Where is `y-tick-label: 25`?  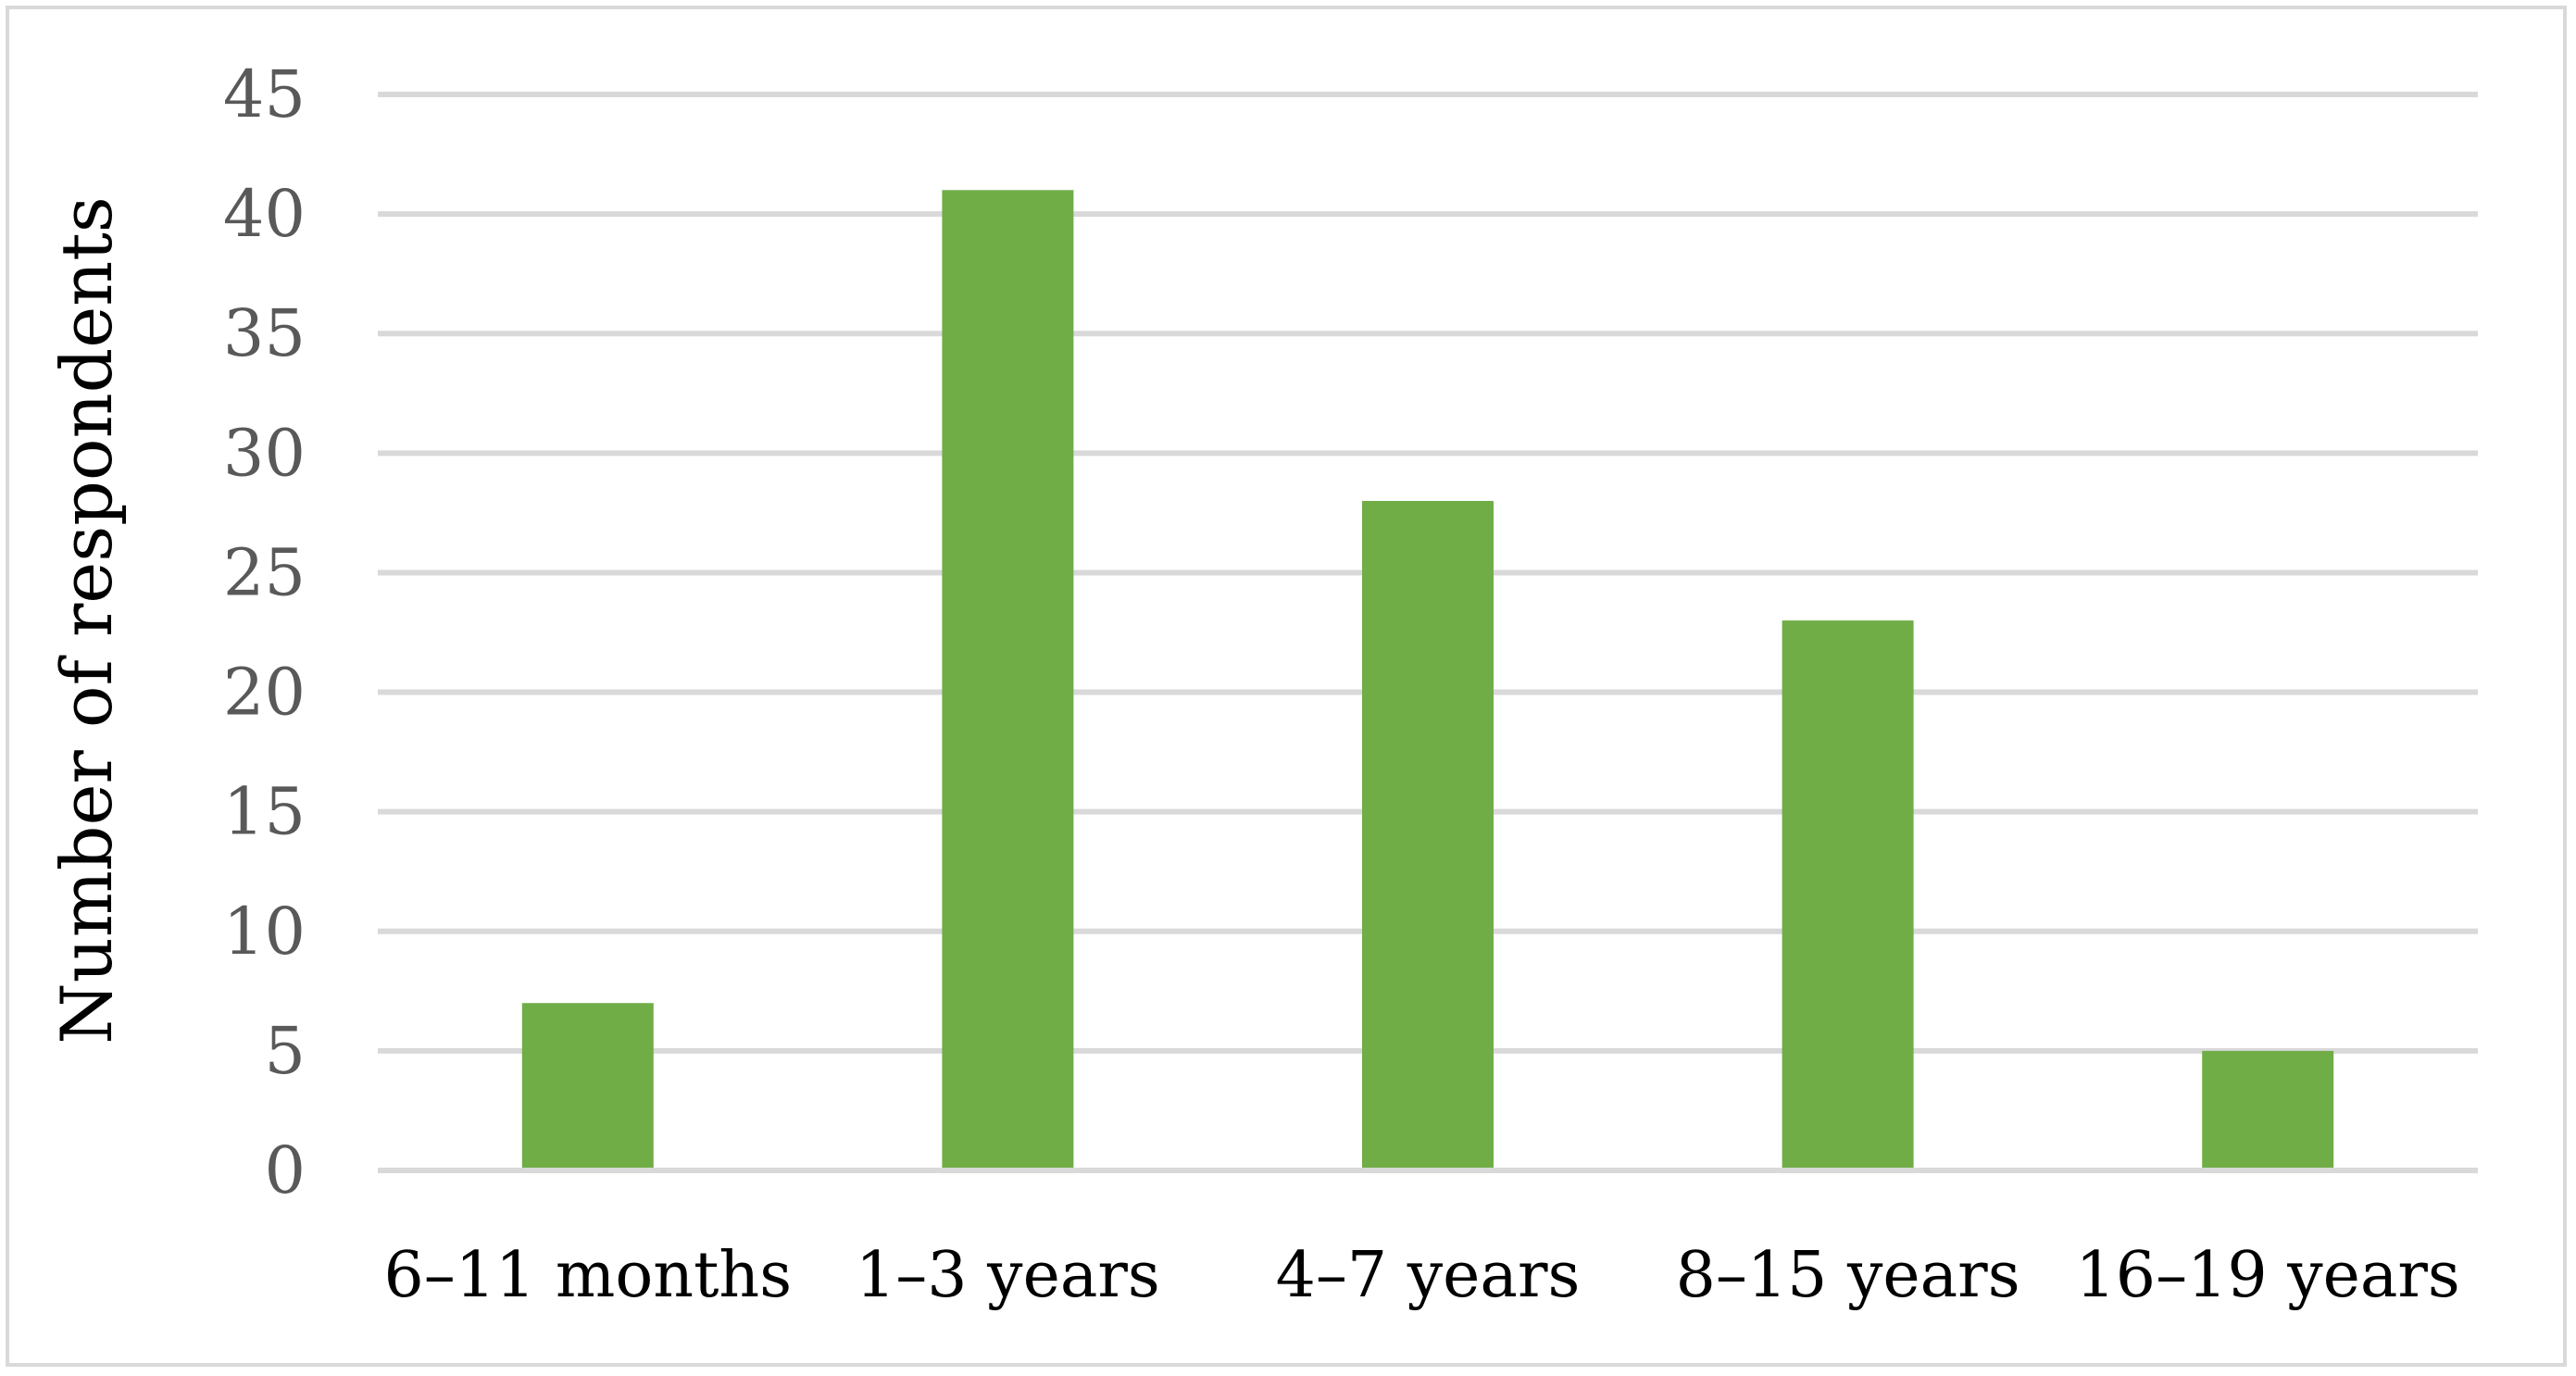
y-tick-label: 25 is located at coordinates (264, 572).